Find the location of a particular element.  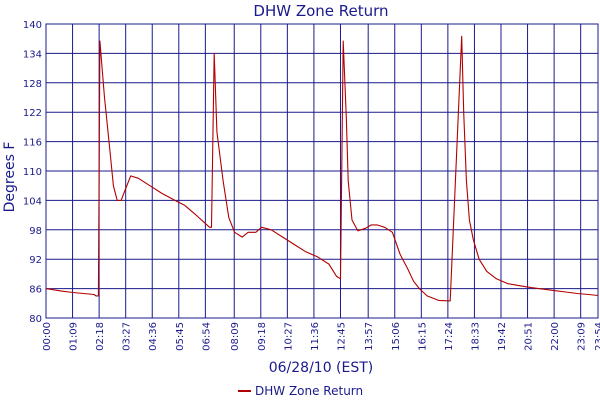

x-tick-label: 05:45 is located at coordinates (180, 336).